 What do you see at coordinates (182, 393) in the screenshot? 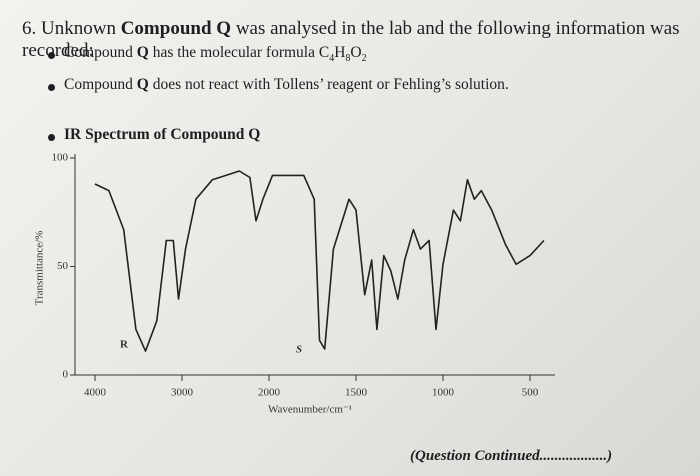
I see `x-tick-label: 3000` at bounding box center [182, 393].